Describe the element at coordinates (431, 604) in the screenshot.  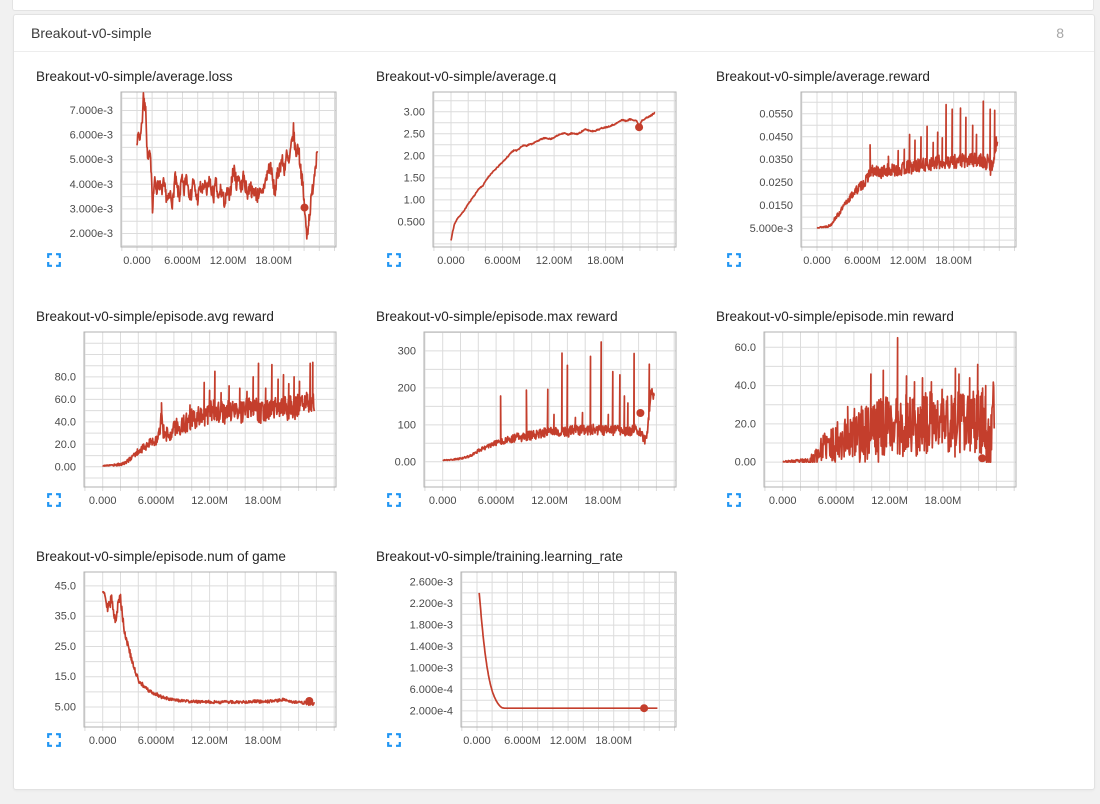
I see `svg-text: 2.200e-3` at that location.